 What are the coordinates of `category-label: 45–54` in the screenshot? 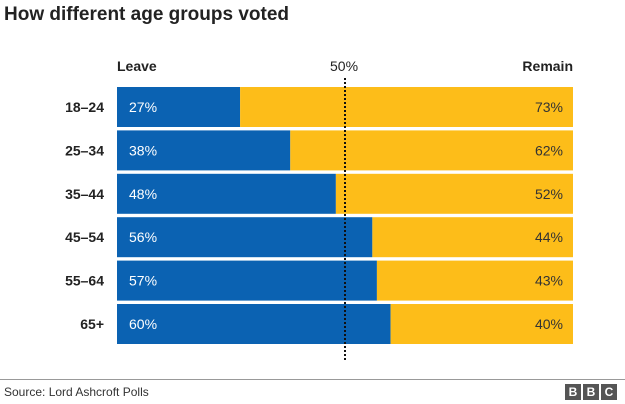 It's located at (84, 237).